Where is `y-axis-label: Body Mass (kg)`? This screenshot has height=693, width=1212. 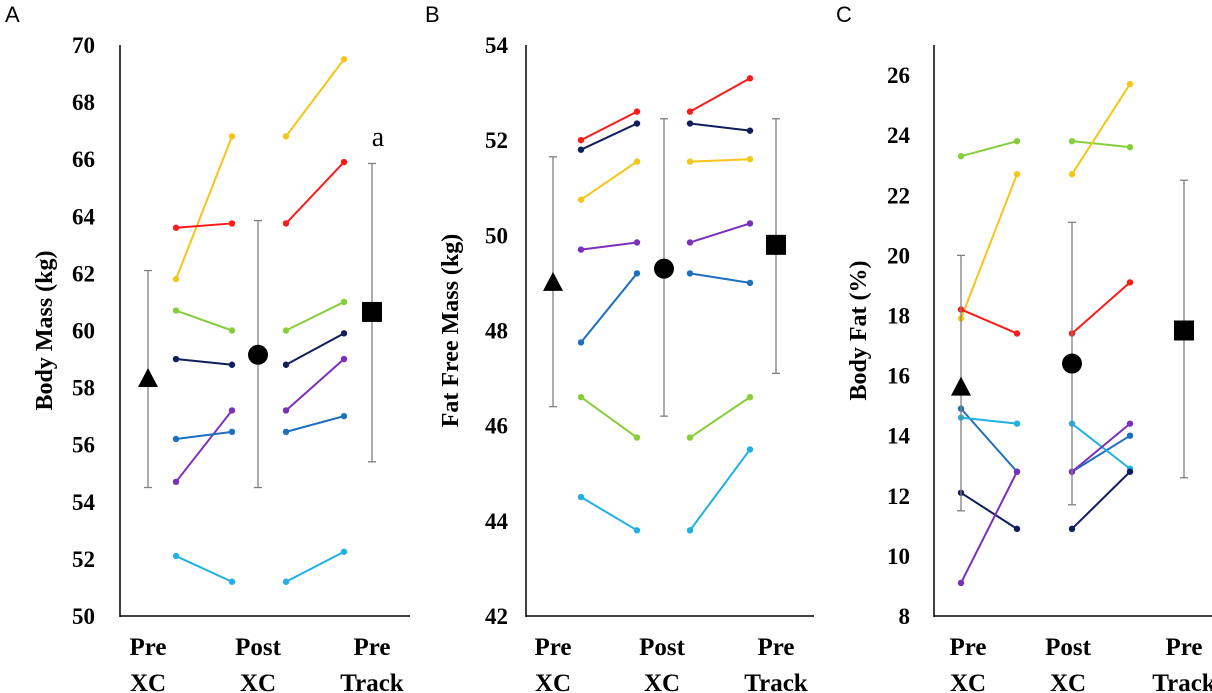 y-axis-label: Body Mass (kg) is located at coordinates (45, 330).